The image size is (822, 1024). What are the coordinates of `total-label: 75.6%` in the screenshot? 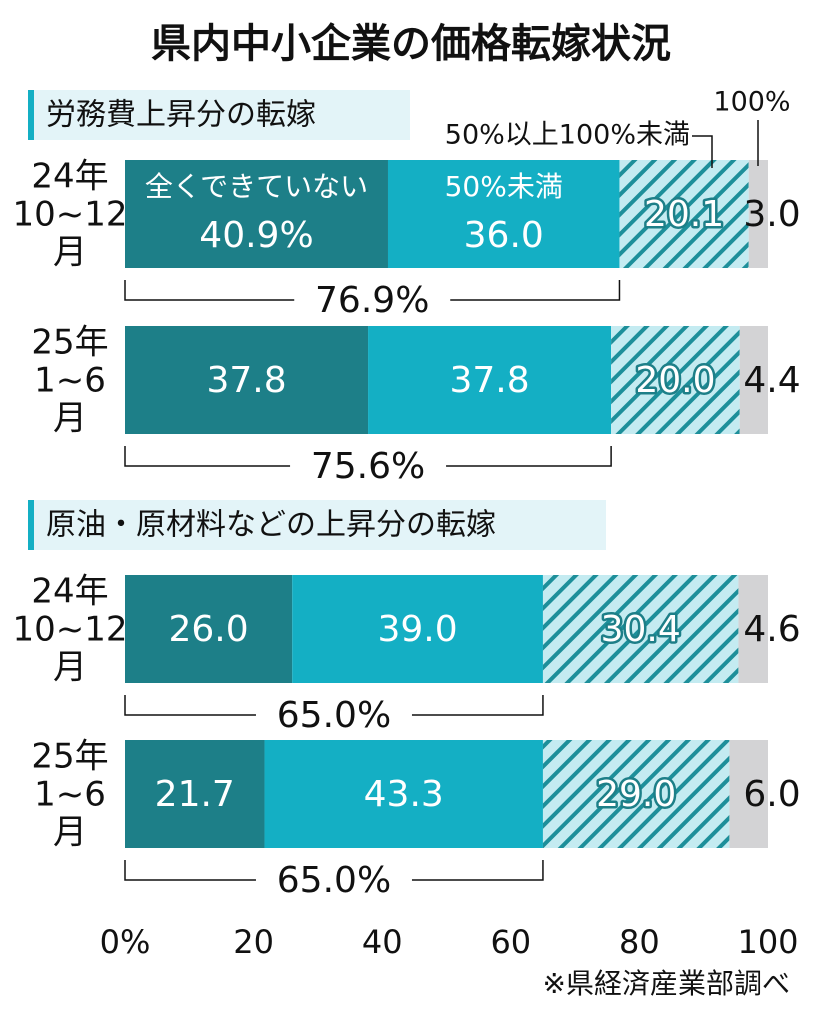 It's located at (368, 466).